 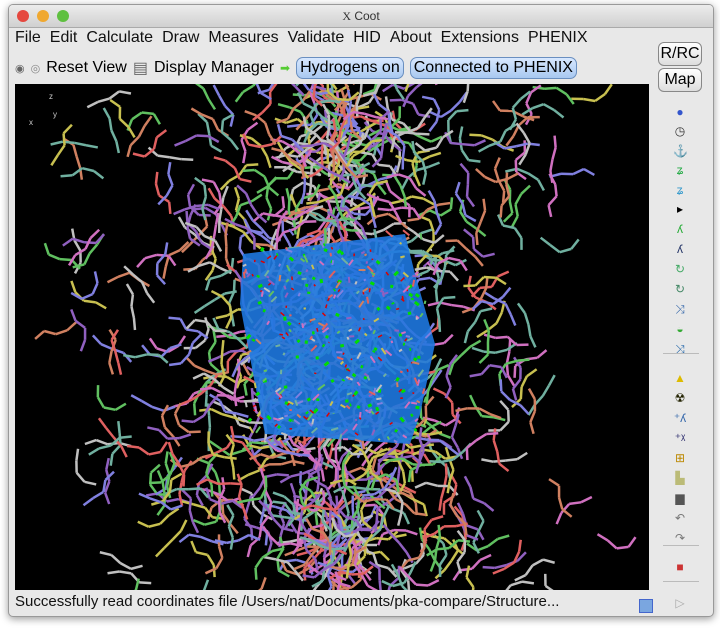 What do you see at coordinates (243, 37) in the screenshot?
I see `menu-measures: Measures` at bounding box center [243, 37].